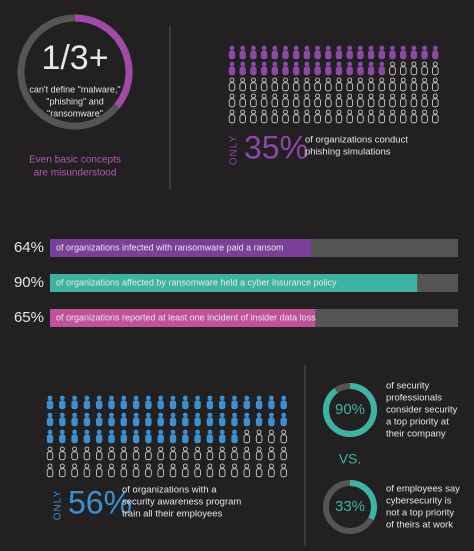  I want to click on ring-text: not a top priority, so click(420, 513).